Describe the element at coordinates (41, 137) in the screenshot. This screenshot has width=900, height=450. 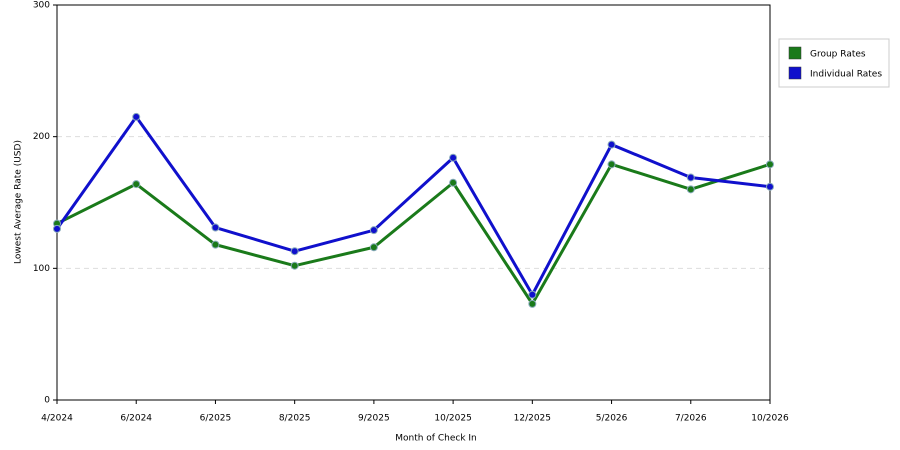
I see `y-tick-label: 200` at that location.